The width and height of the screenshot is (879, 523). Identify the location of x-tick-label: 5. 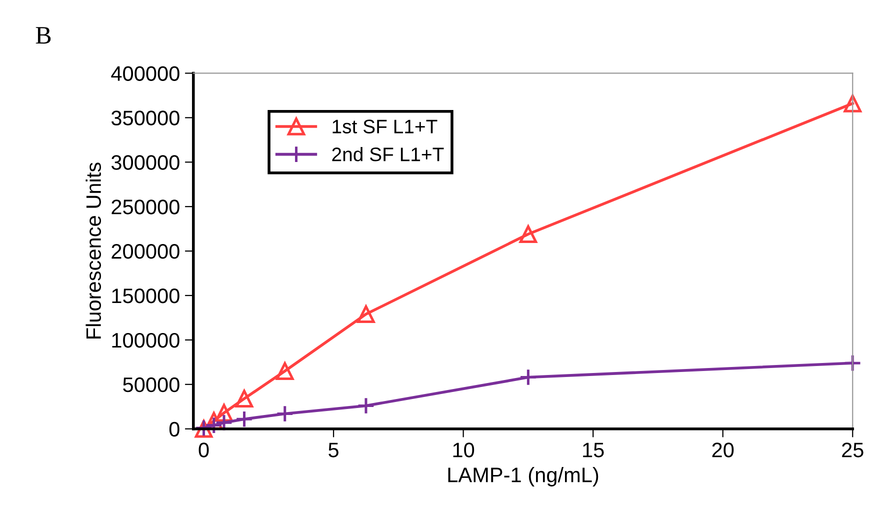
(333, 450).